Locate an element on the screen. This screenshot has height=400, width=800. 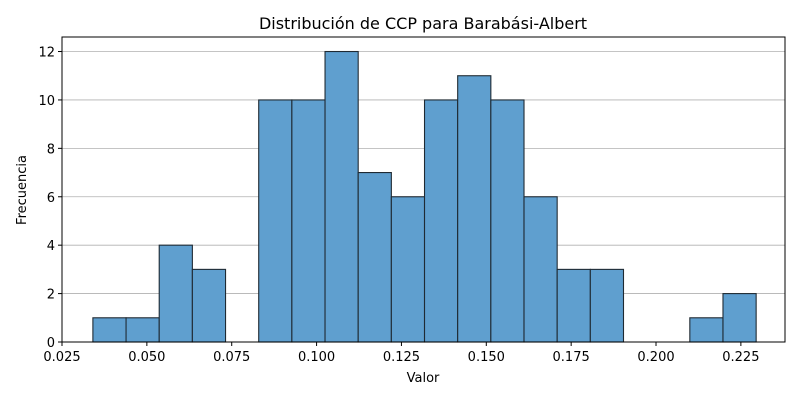
x-tick-label: 0.050 is located at coordinates (146, 357).